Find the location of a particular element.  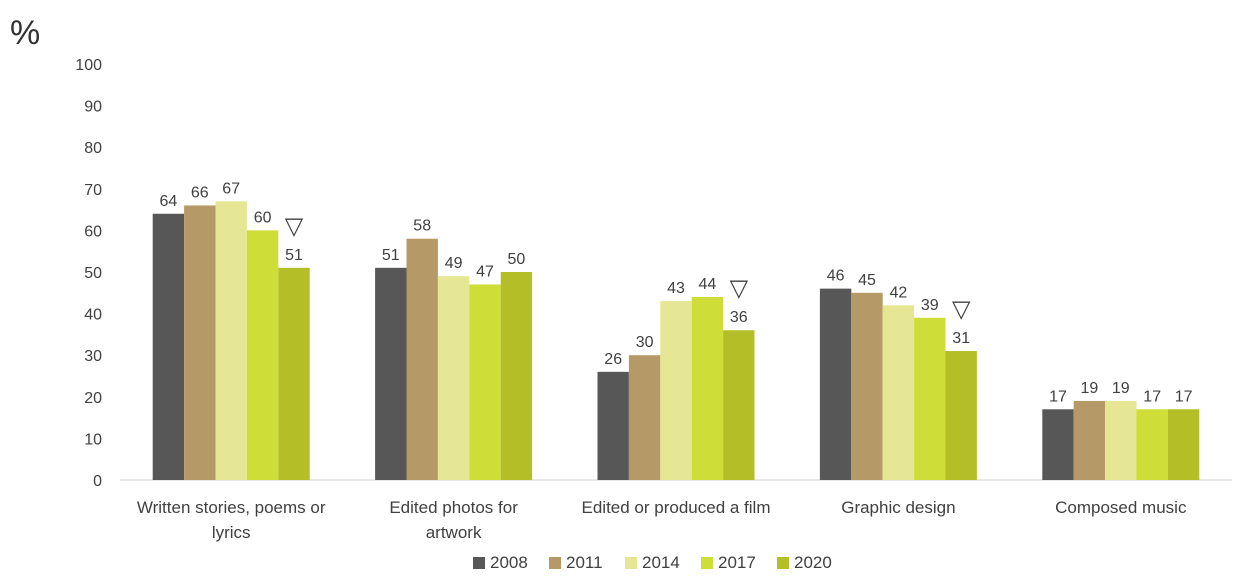

y-tick-label: 20 is located at coordinates (93, 398).